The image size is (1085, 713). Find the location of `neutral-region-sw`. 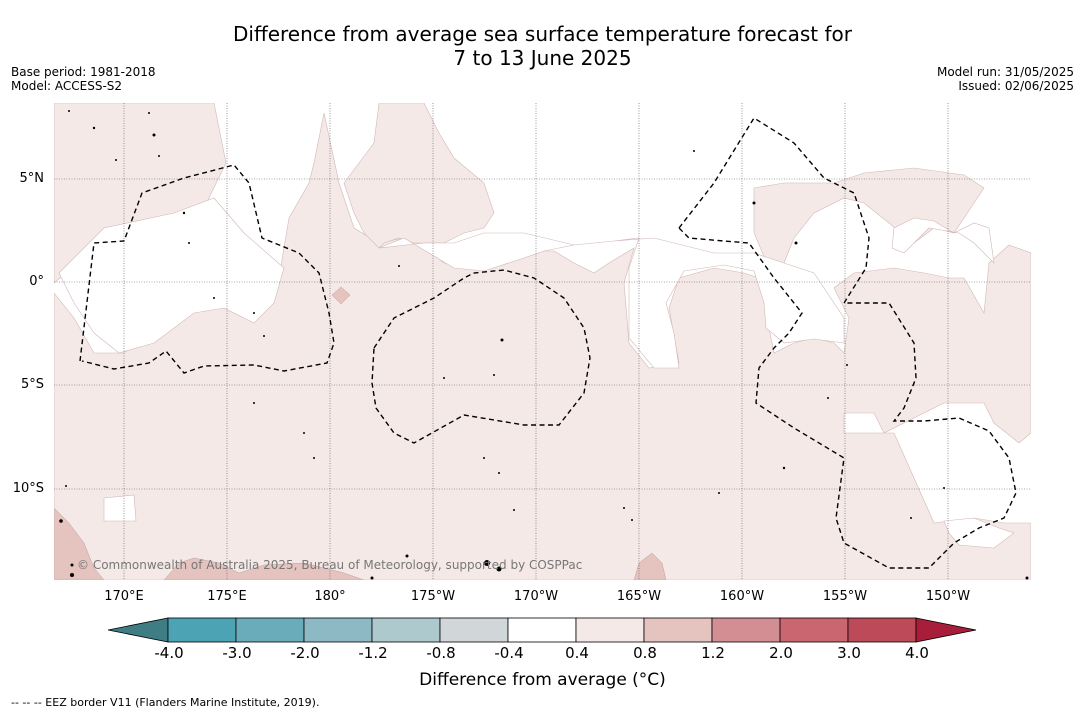

neutral-region-sw is located at coordinates (120, 508).